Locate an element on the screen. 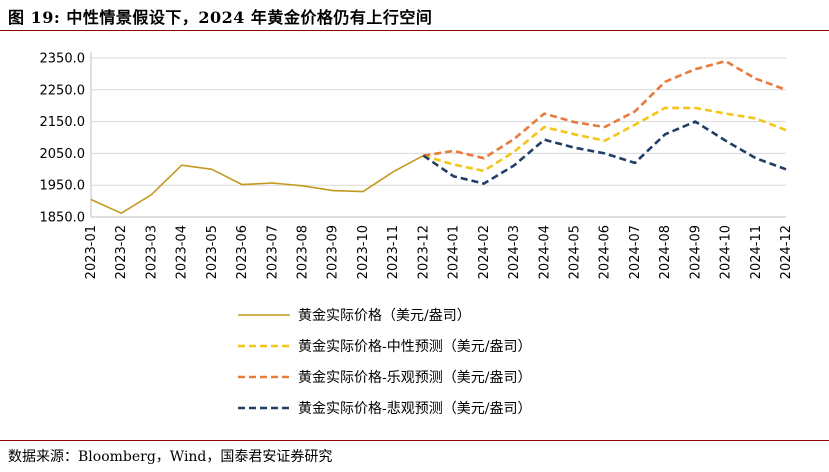  x-tick-label: 2023-12 is located at coordinates (423, 252).